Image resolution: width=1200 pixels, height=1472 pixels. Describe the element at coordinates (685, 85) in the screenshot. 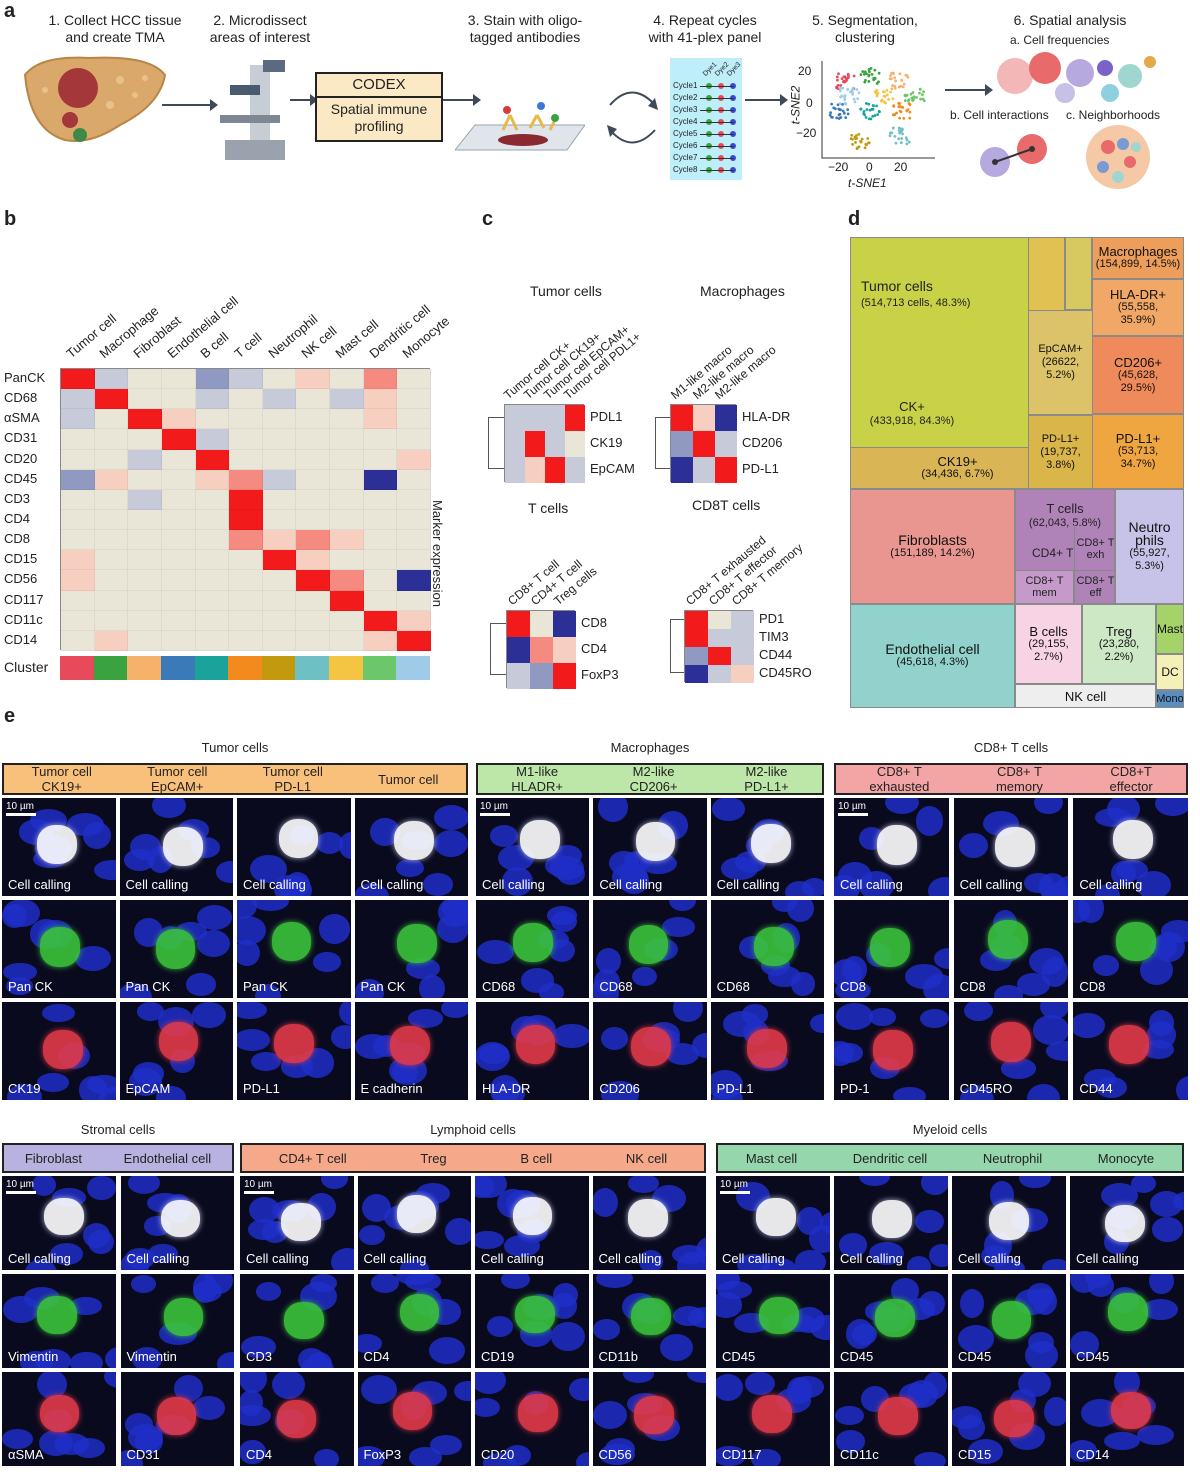

I see `cycle-label: Cycle1` at that location.